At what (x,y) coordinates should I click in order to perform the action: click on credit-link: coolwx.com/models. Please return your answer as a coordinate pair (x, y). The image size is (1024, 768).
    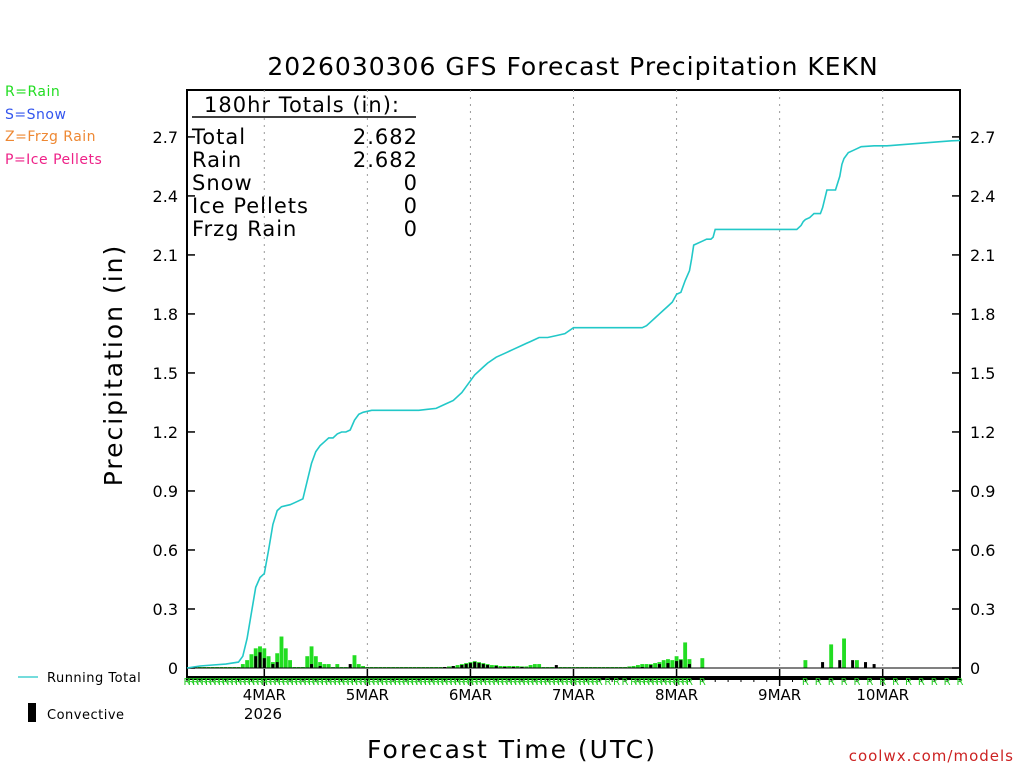
    Looking at the image, I should click on (931, 756).